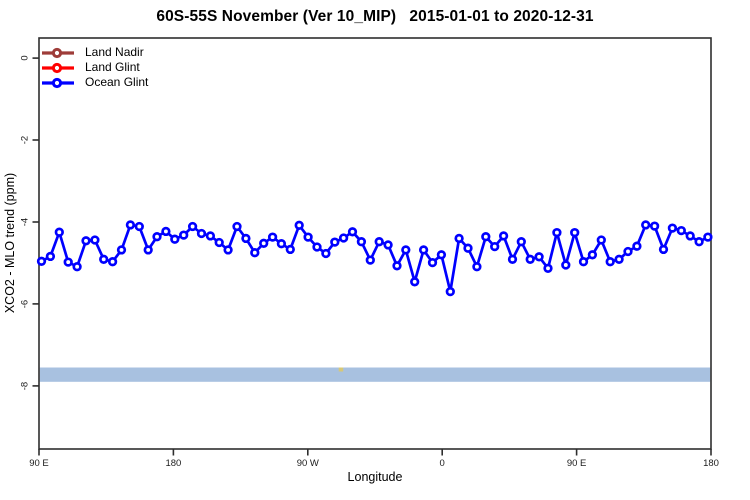 The width and height of the screenshot is (750, 500). Describe the element at coordinates (114, 52) in the screenshot. I see `legend-label: Land Nadir` at that location.